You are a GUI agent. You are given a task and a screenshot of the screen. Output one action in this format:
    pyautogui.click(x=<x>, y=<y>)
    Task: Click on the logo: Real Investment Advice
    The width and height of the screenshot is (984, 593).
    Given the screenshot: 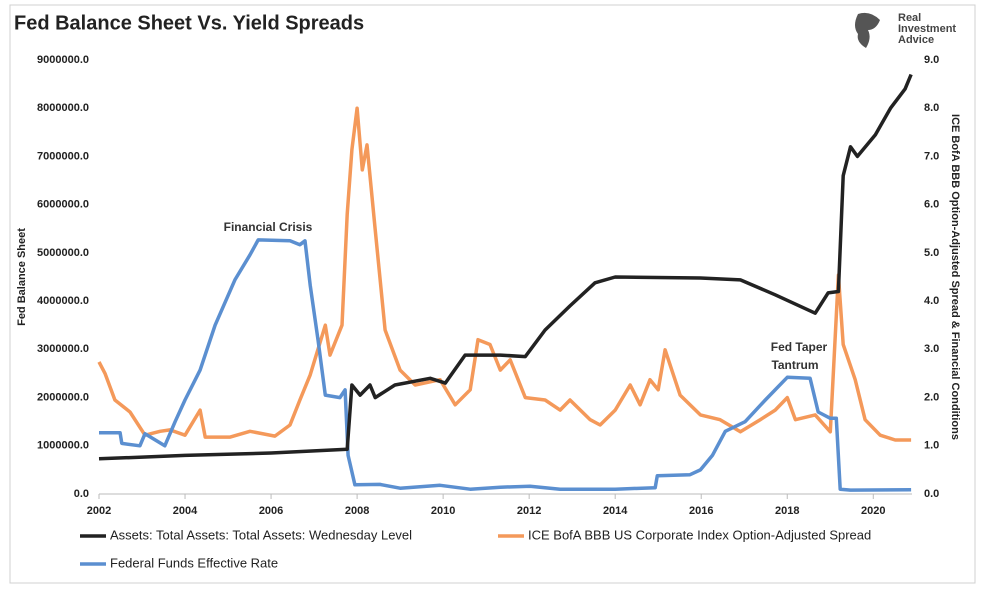 What is the action you would take?
    pyautogui.click(x=905, y=30)
    